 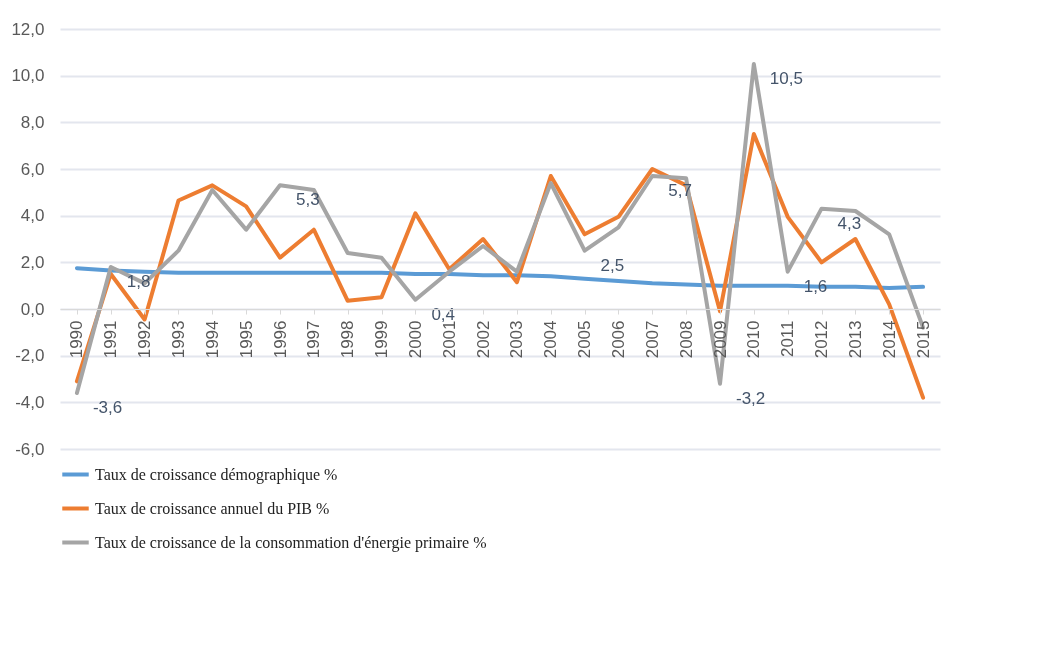 I want to click on x-tick-label: 1999, so click(x=382, y=339).